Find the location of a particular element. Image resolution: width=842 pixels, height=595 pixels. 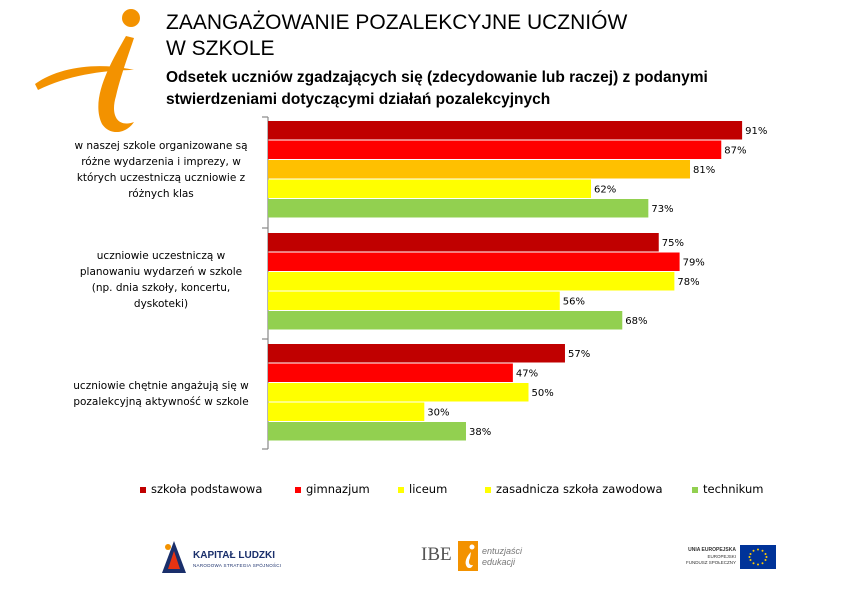

legend-item: gimnazjum is located at coordinates (332, 489).